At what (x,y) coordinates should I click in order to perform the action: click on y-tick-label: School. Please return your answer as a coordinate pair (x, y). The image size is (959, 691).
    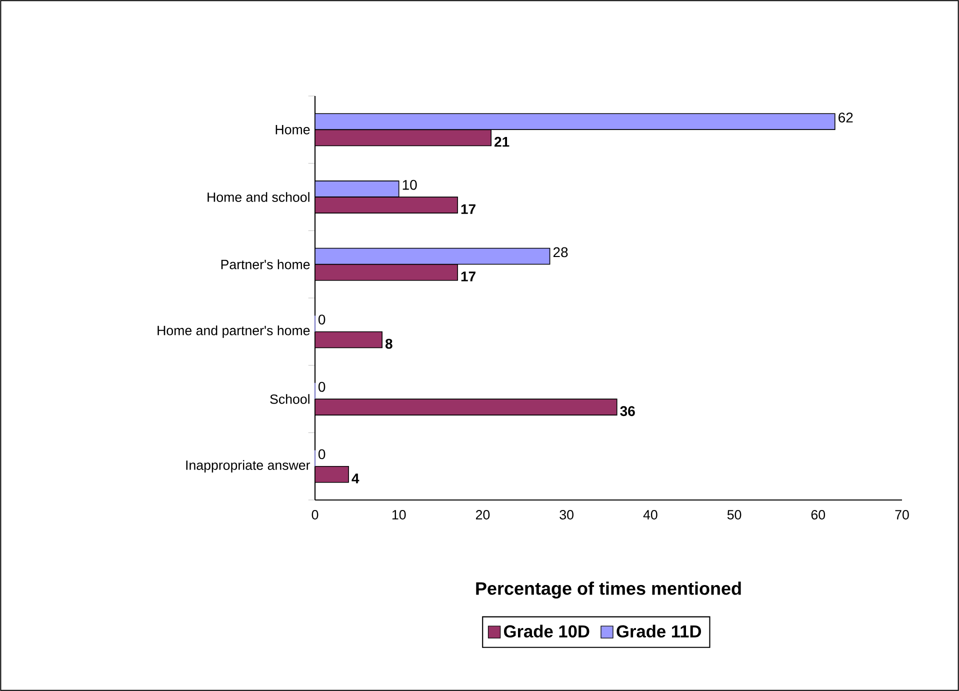
    Looking at the image, I should click on (290, 399).